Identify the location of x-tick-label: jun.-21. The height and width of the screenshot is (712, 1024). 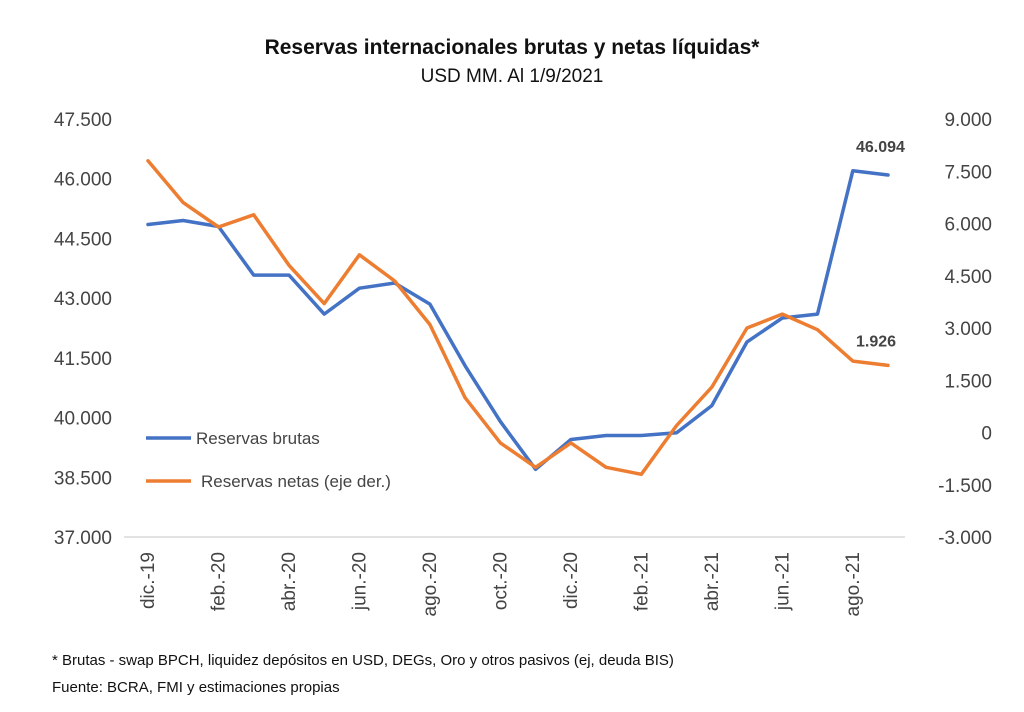
(782, 581).